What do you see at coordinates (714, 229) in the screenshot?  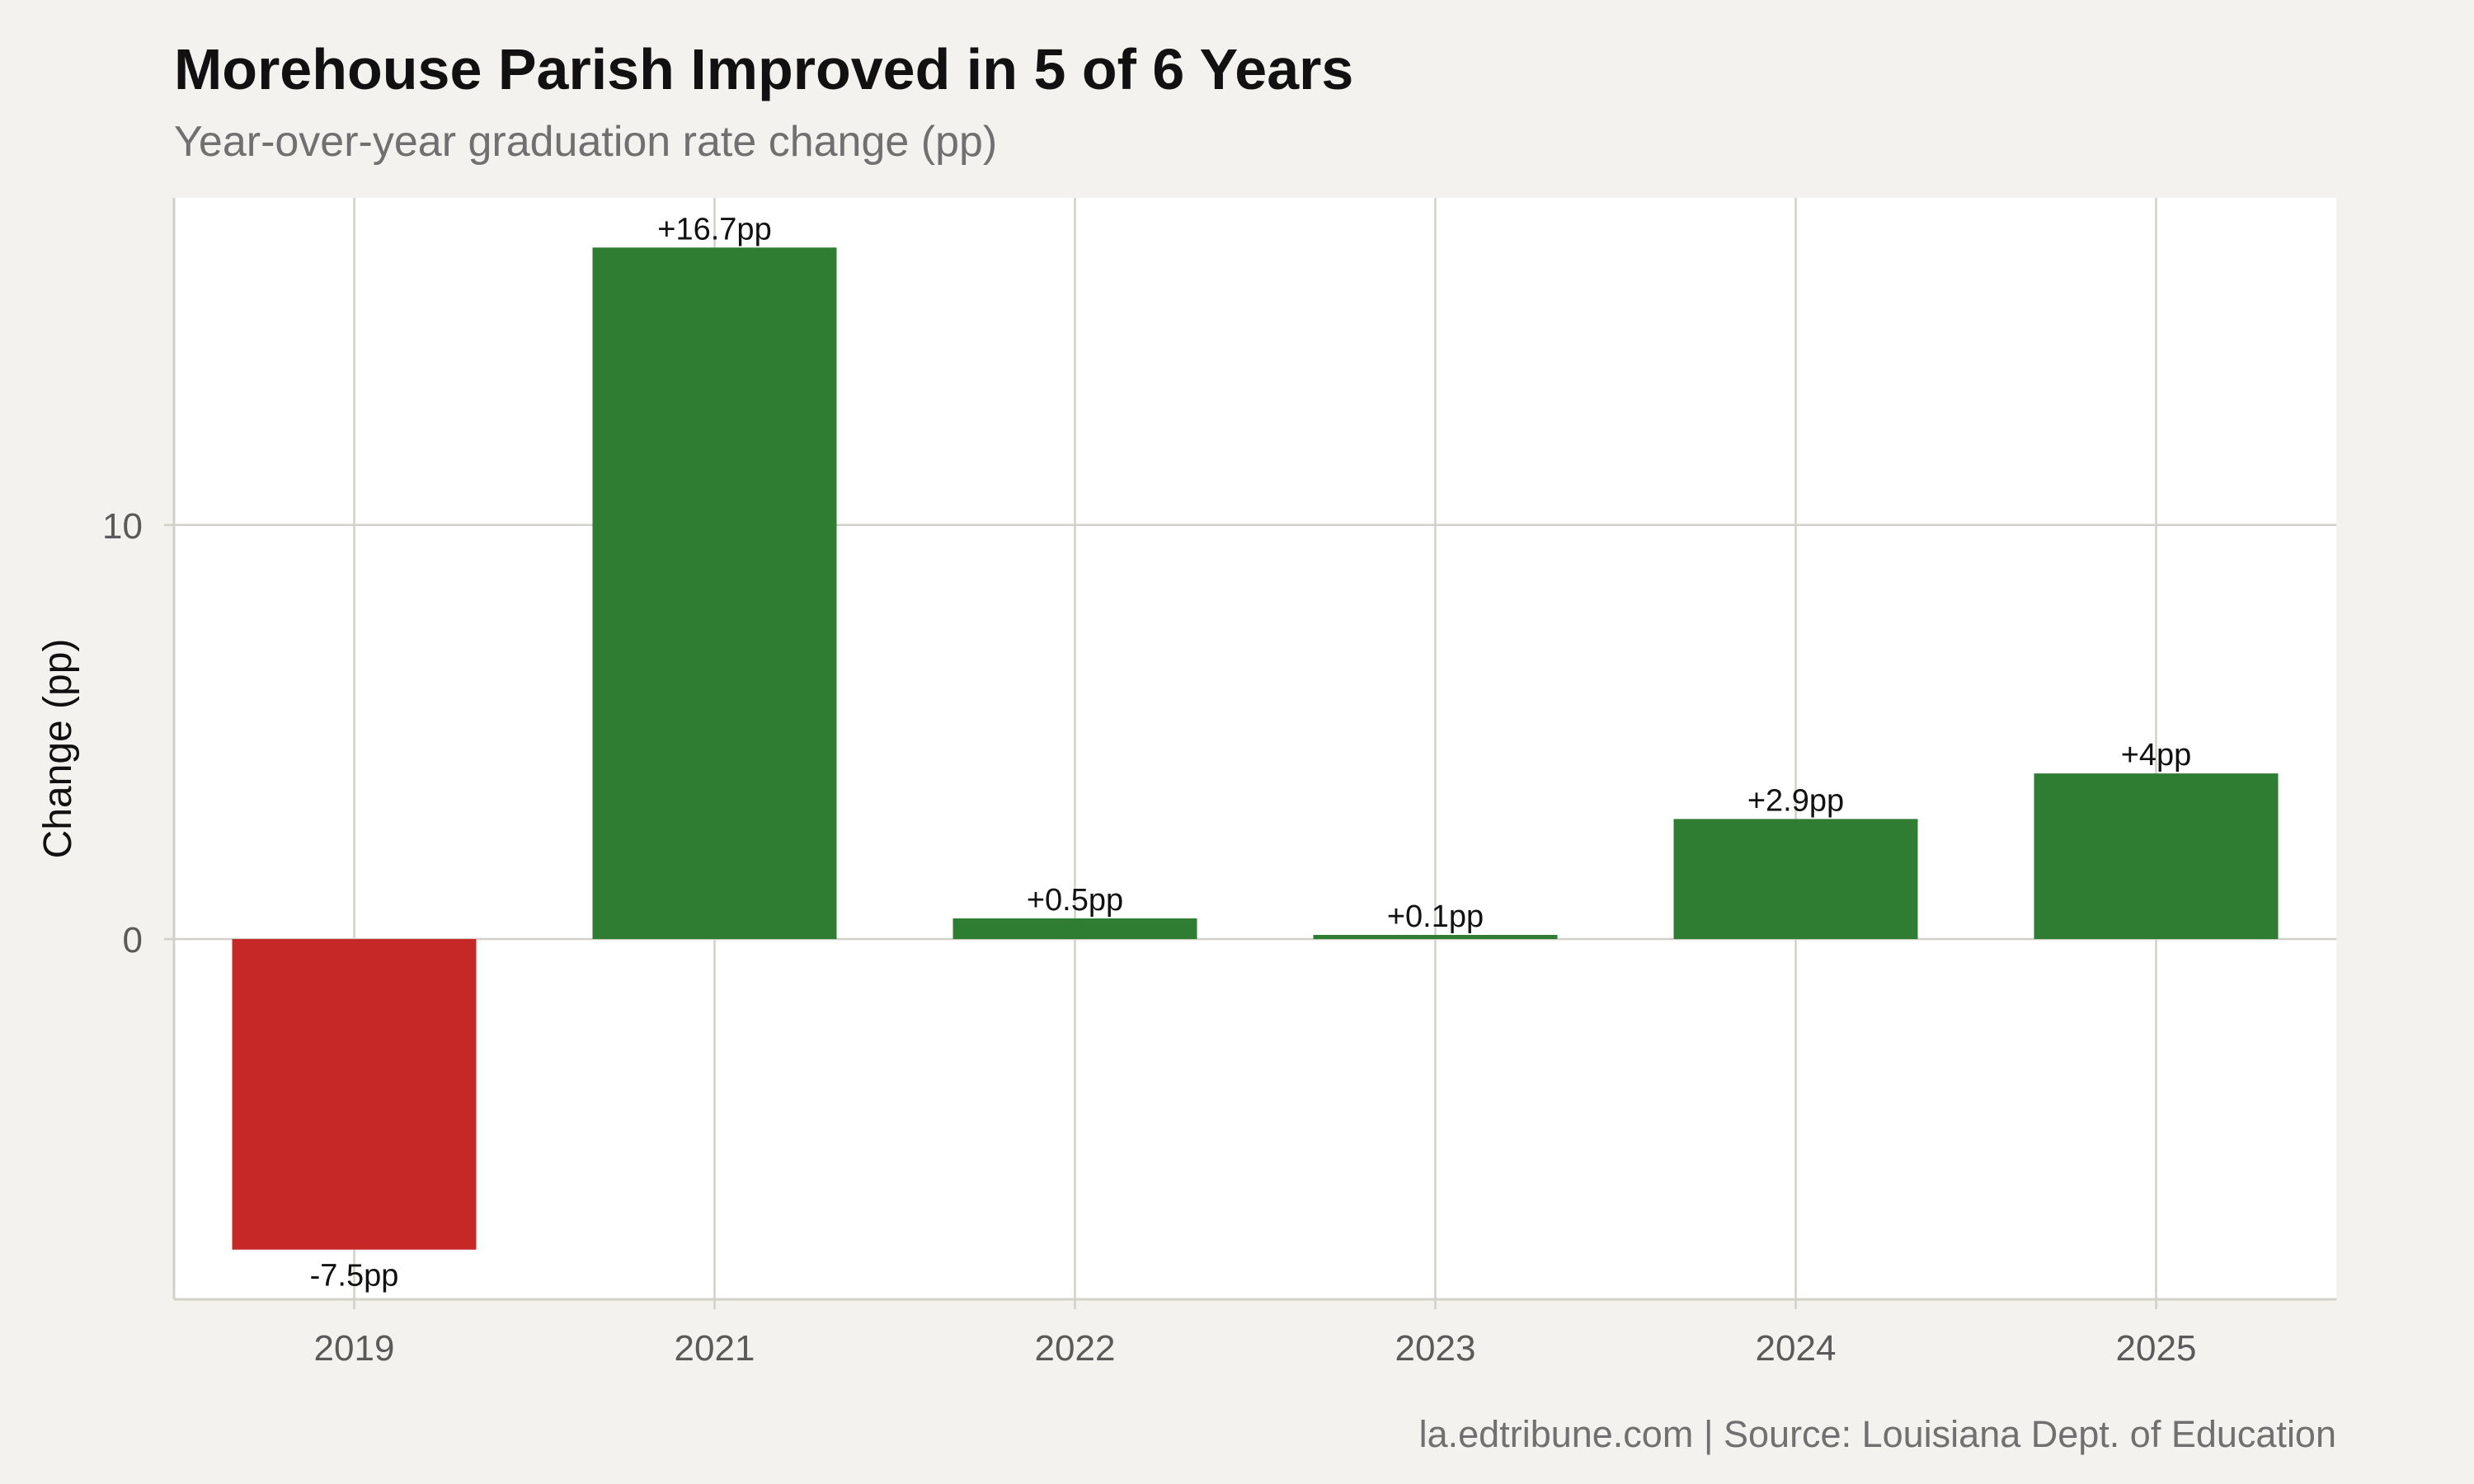 I see `data-label-2021: +16.7pp` at bounding box center [714, 229].